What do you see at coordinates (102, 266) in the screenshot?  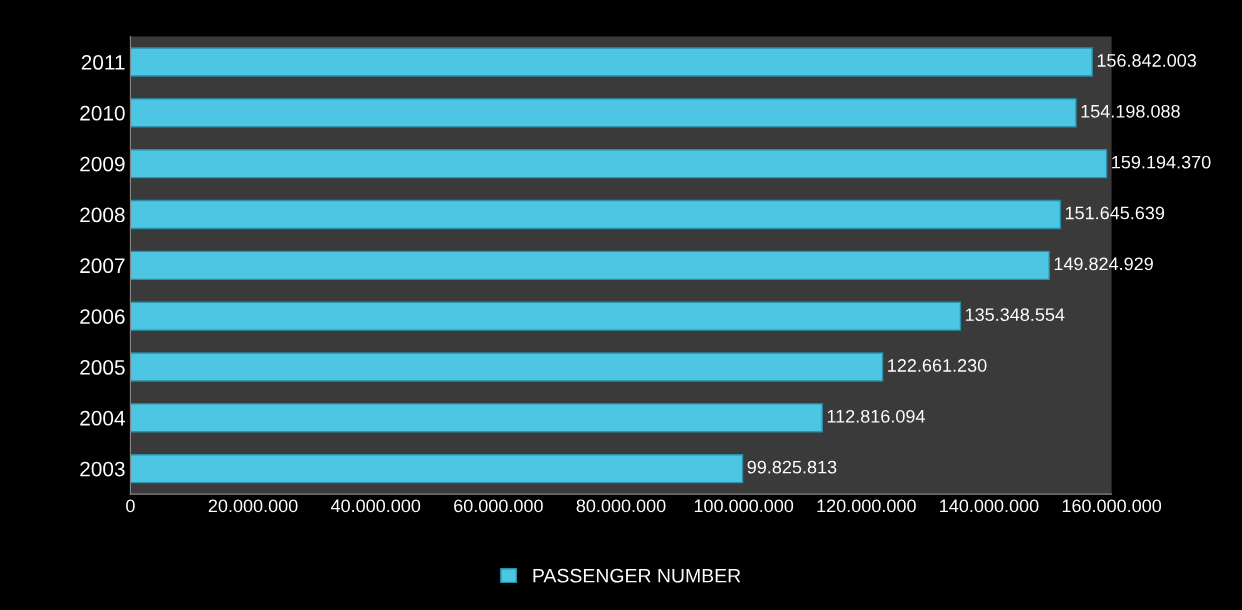 I see `y-tick-label: 2007` at bounding box center [102, 266].